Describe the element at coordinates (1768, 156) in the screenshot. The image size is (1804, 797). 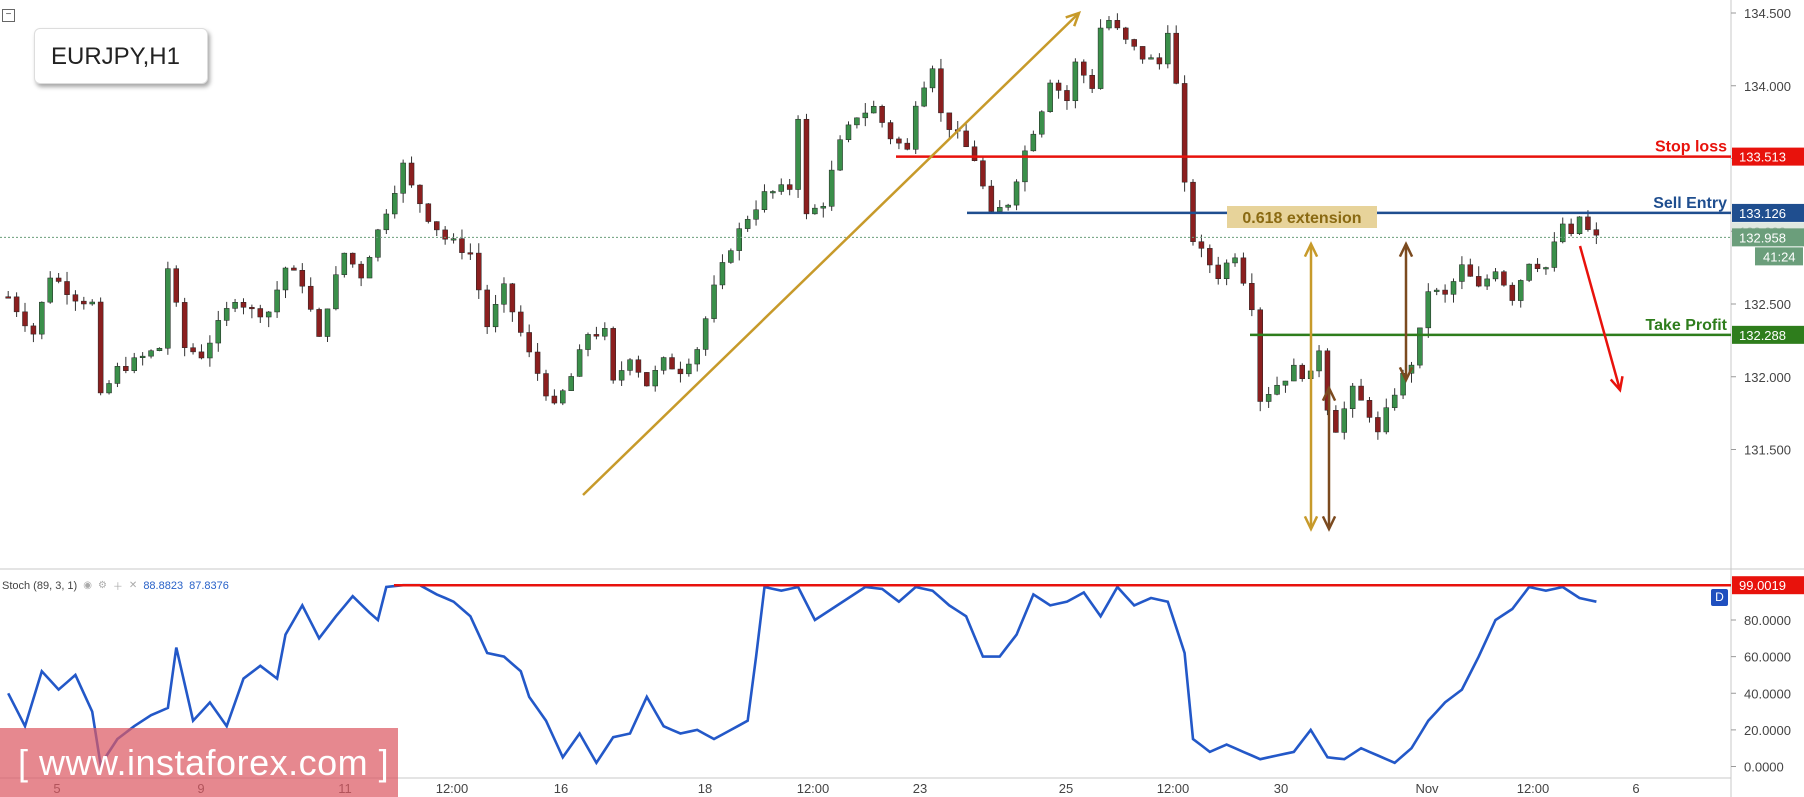
I see `stop-loss-tag` at that location.